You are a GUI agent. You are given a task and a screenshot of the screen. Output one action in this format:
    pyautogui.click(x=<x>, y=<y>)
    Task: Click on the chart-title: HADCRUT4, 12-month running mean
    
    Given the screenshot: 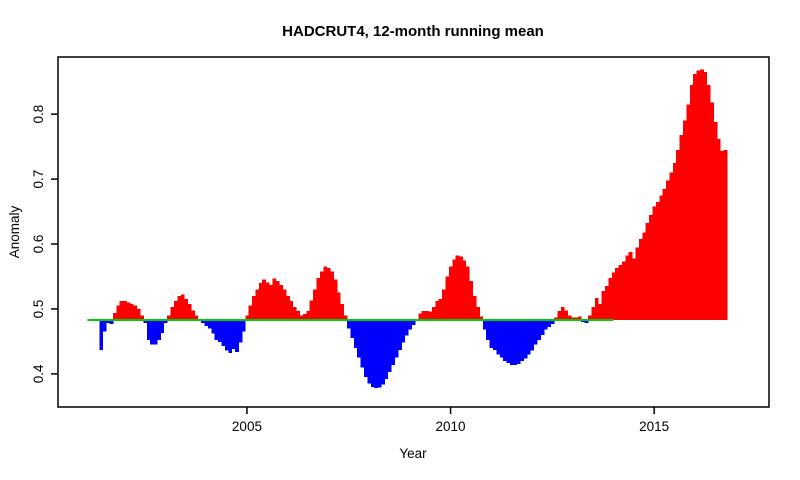 What is the action you would take?
    pyautogui.click(x=413, y=31)
    